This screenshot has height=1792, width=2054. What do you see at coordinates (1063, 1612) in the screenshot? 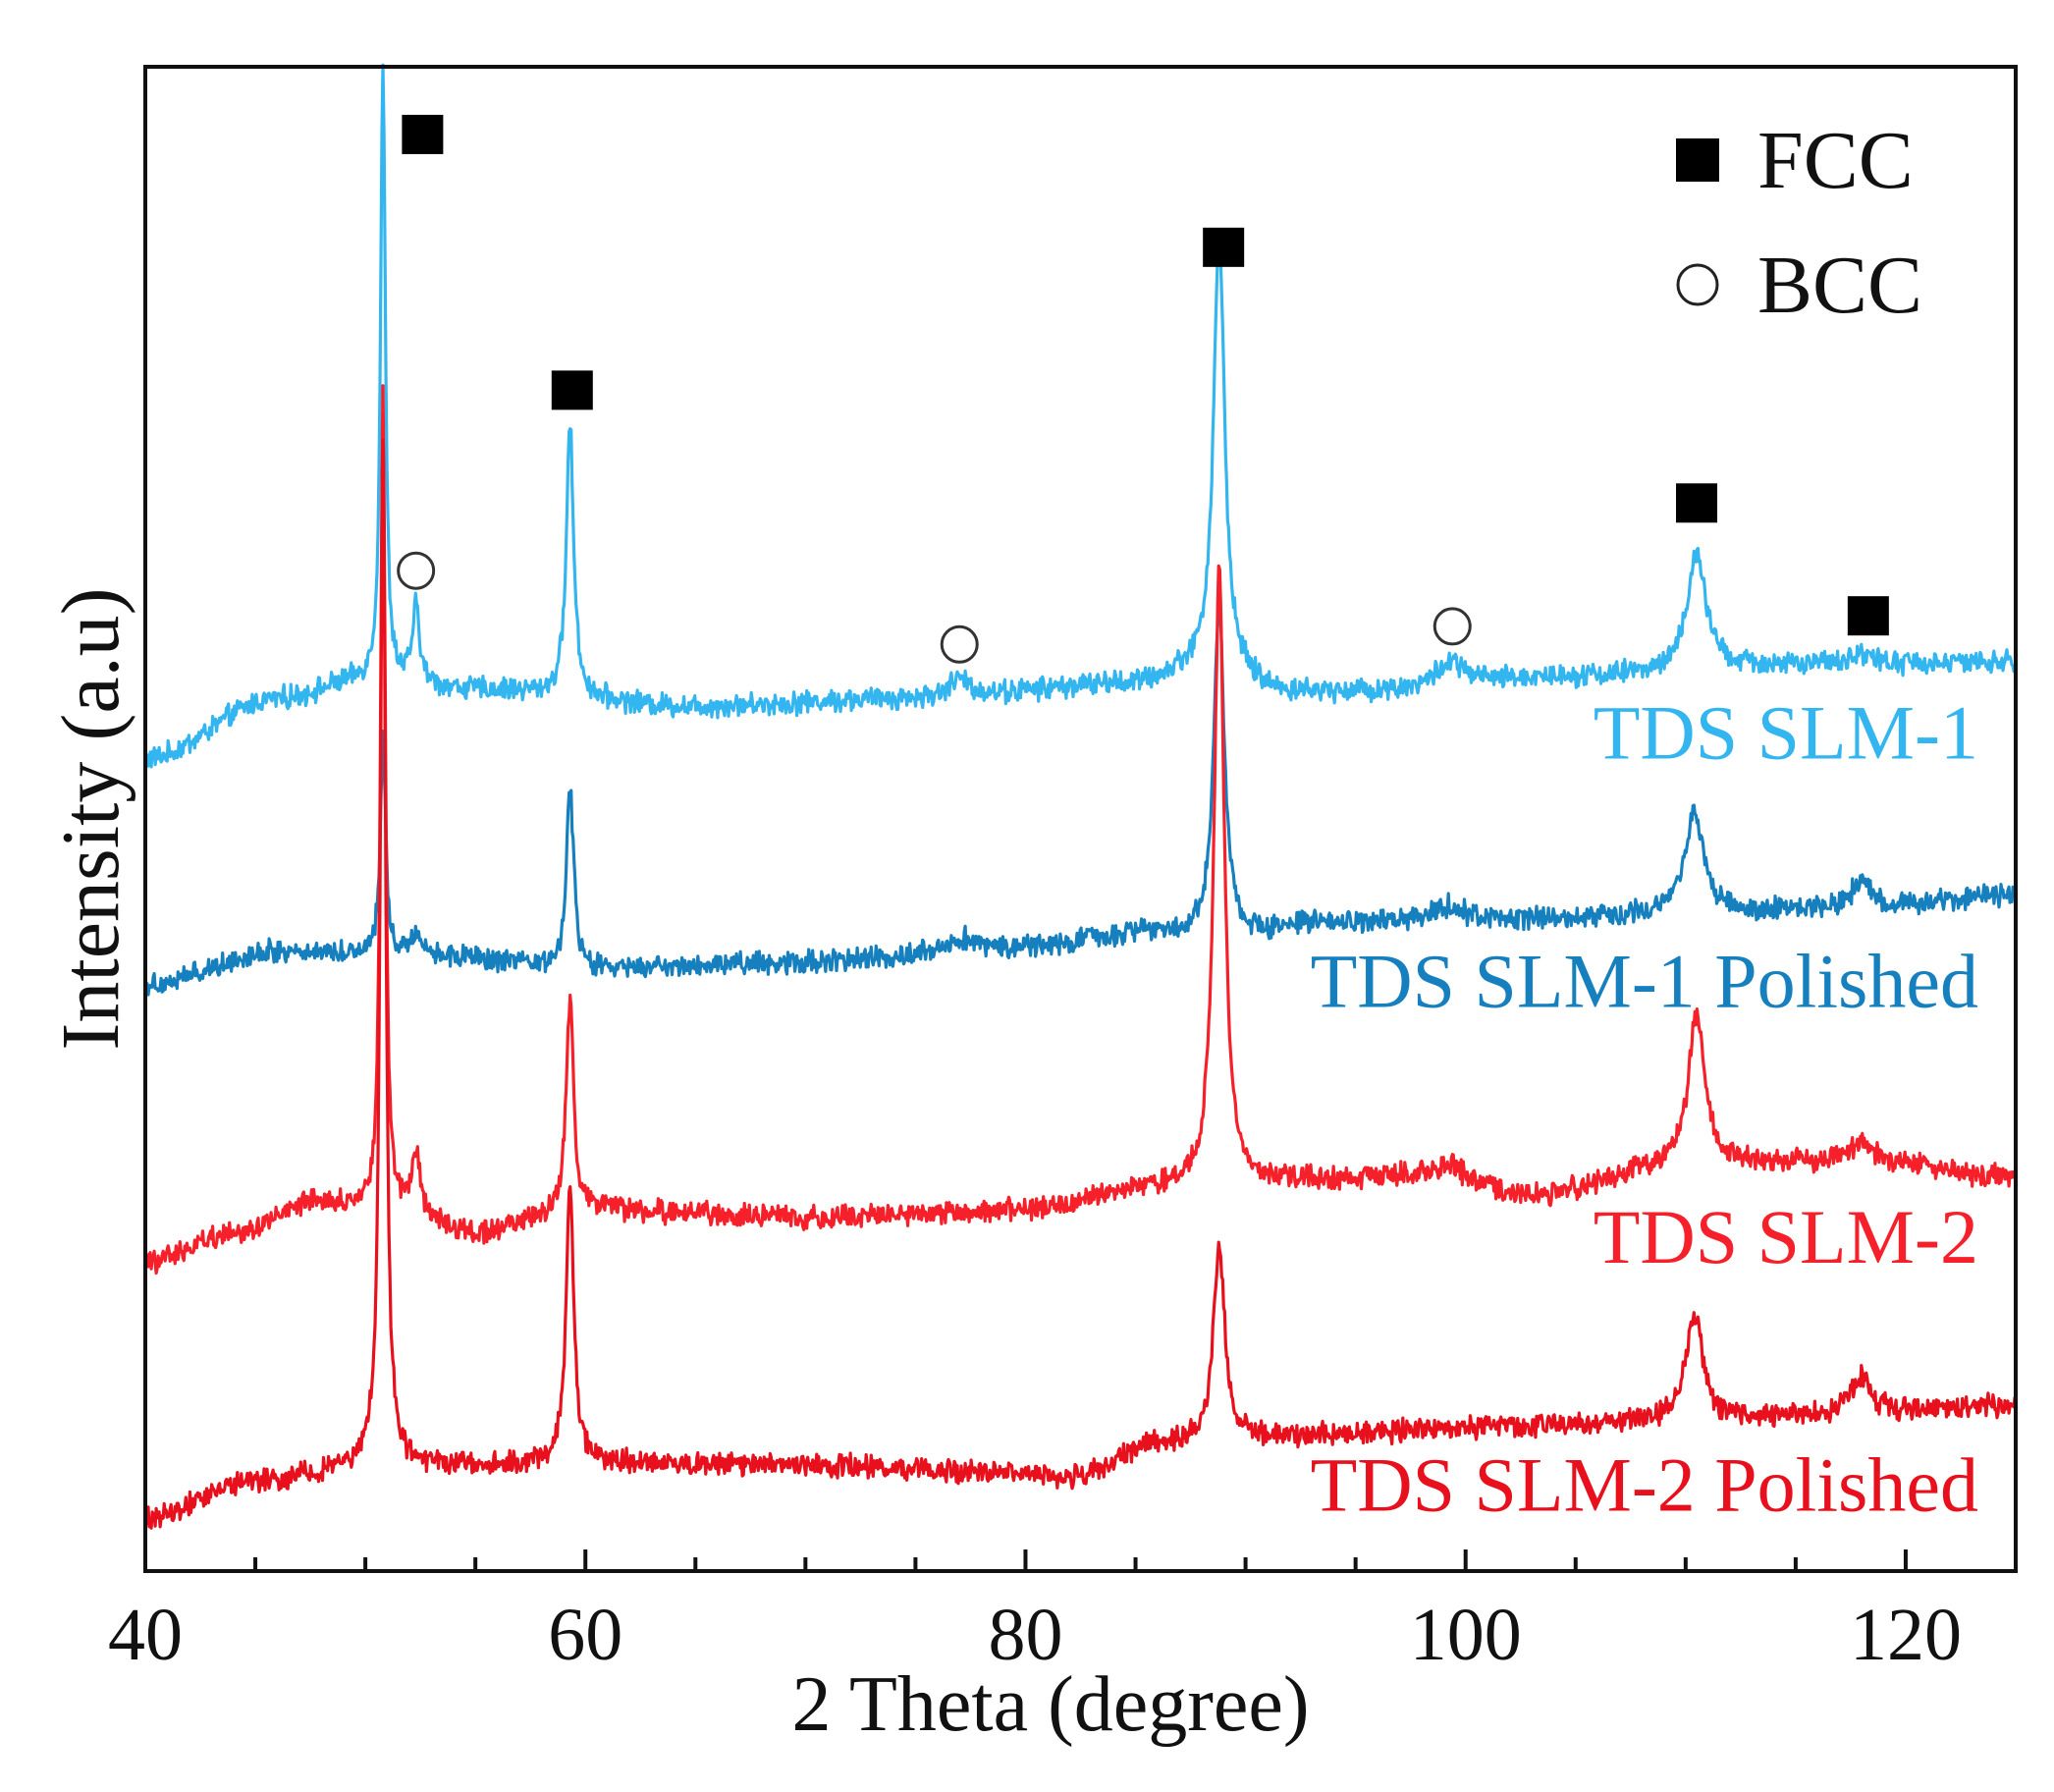
I see `x-axis-ticks: 40 60 80 100 120` at bounding box center [1063, 1612].